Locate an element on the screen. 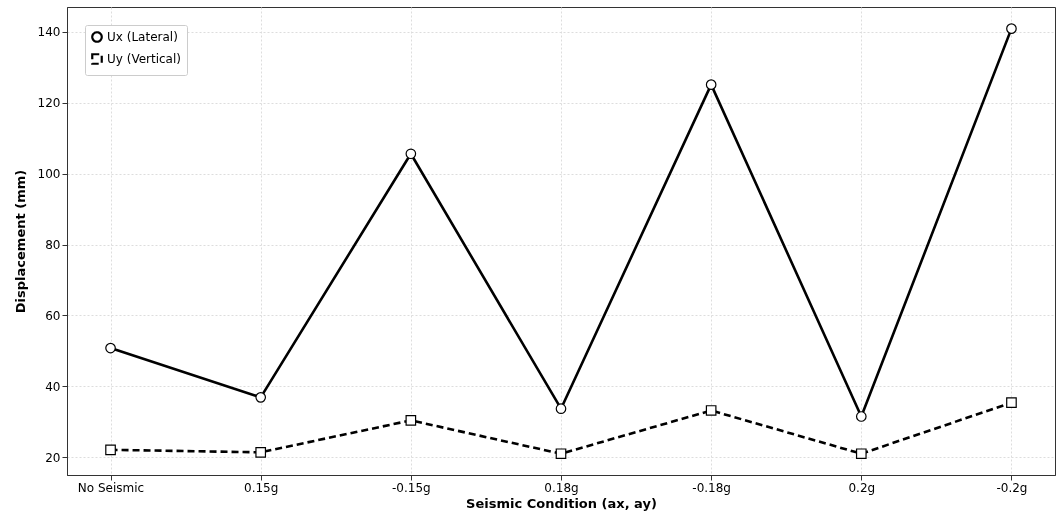  y-tick-label: 60 is located at coordinates (53, 315).